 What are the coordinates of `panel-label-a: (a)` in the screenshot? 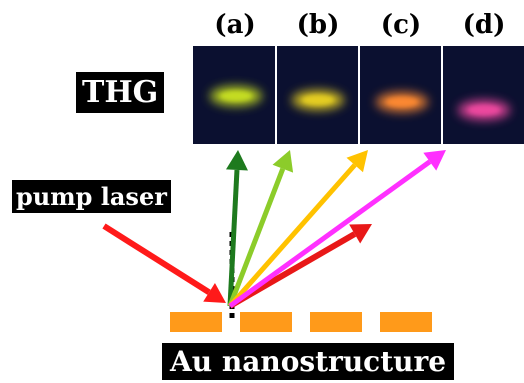 It's located at (235, 25).